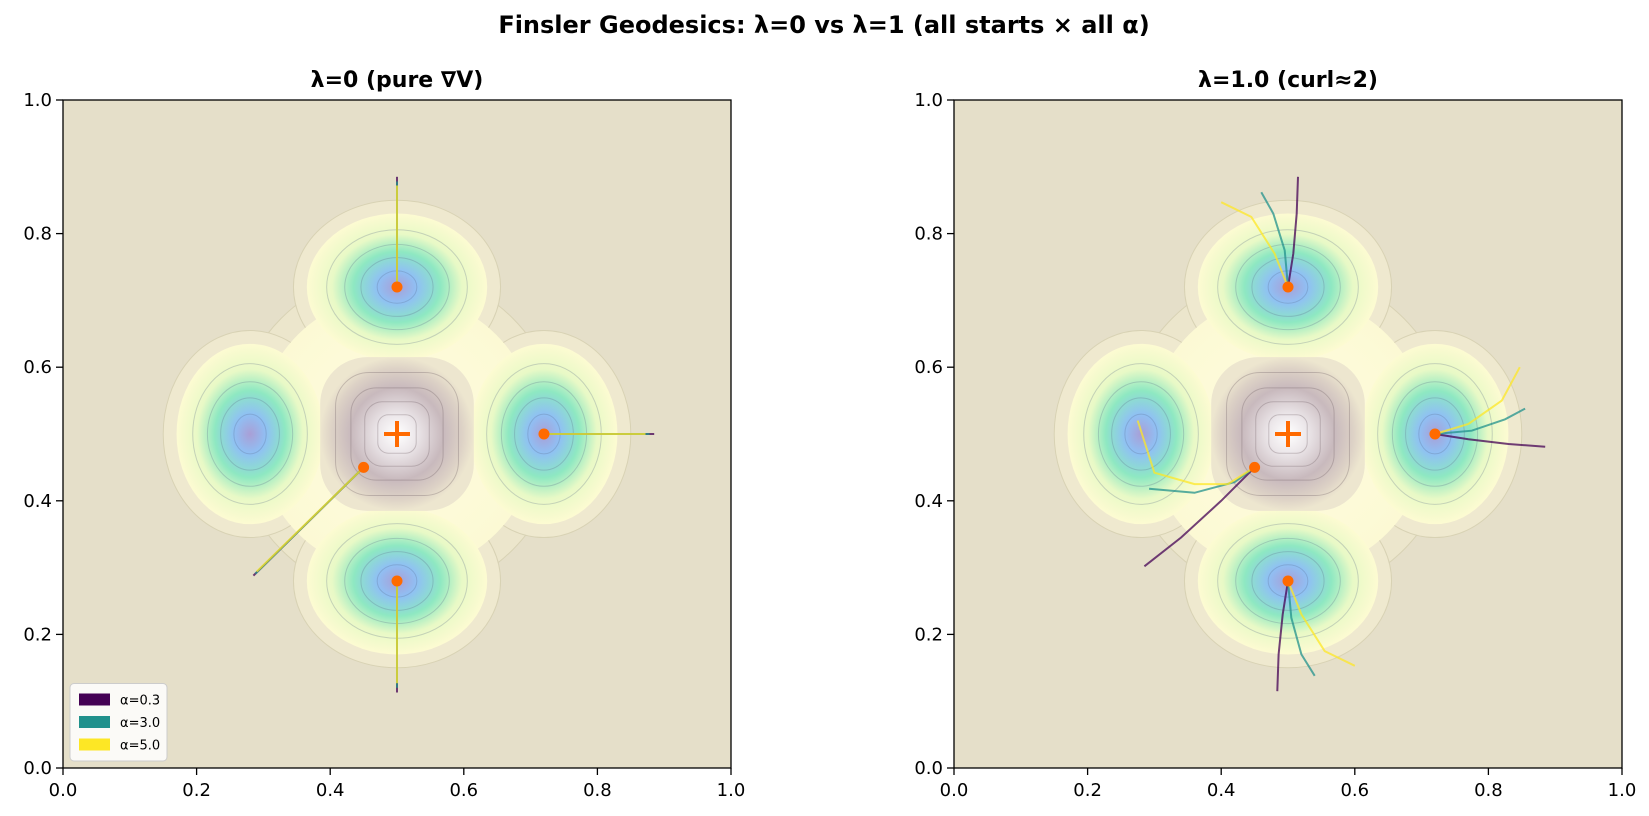 The width and height of the screenshot is (1649, 816). What do you see at coordinates (1288, 80) in the screenshot?
I see `panel-title: λ=1.0 (curl≈2)` at bounding box center [1288, 80].